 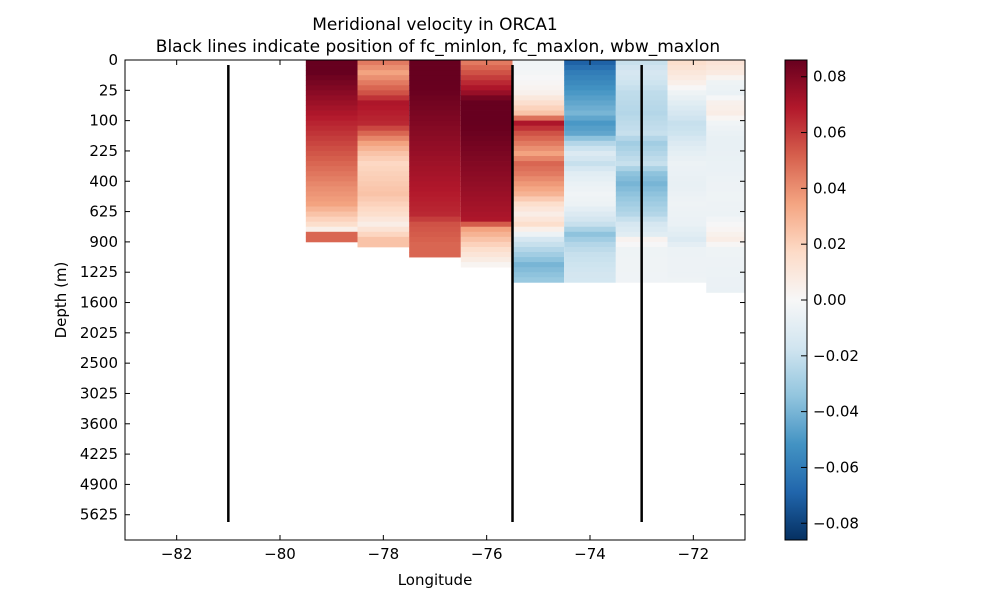 I want to click on colorbar-tick-label: 0.02, so click(x=829, y=244).